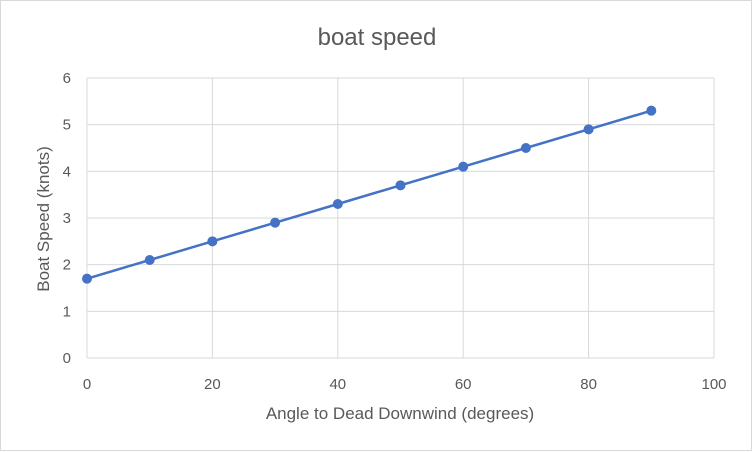 The width and height of the screenshot is (752, 452). I want to click on x-axis-label: Angle to Dead Downwind (degrees), so click(400, 413).